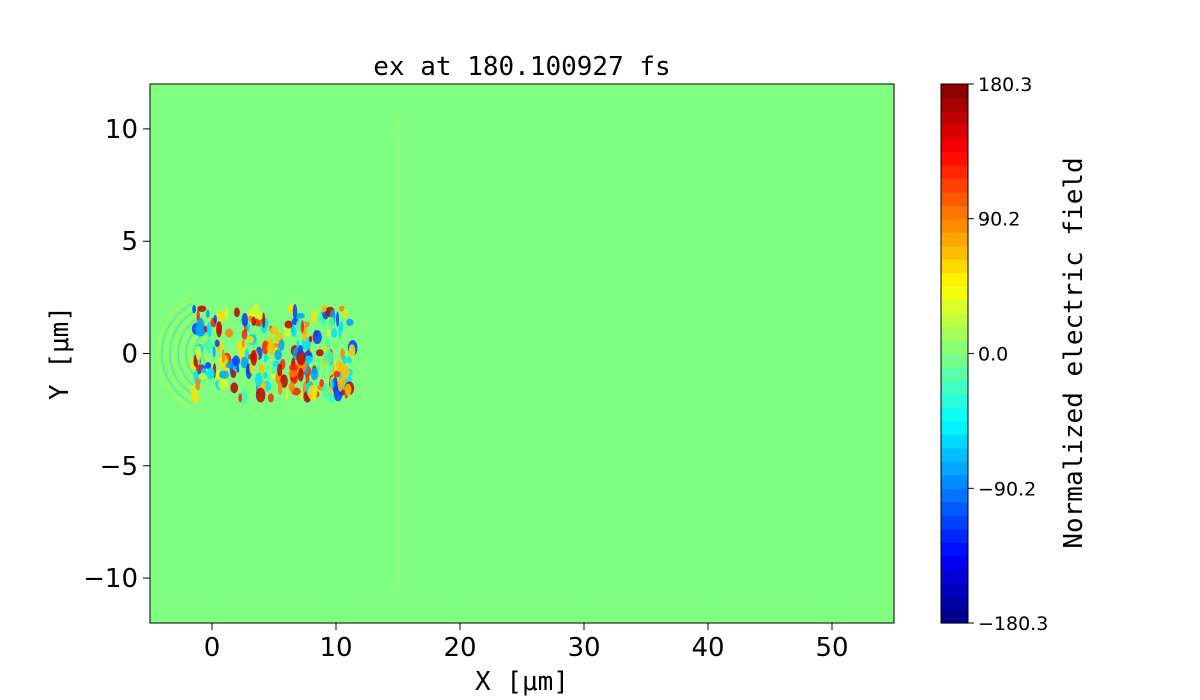  Describe the element at coordinates (1007, 489) in the screenshot. I see `colorbar-tick-label: −90.2` at that location.